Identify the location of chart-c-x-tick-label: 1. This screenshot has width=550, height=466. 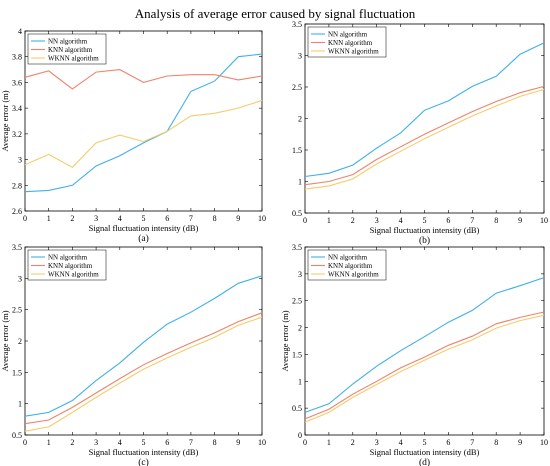
(49, 442).